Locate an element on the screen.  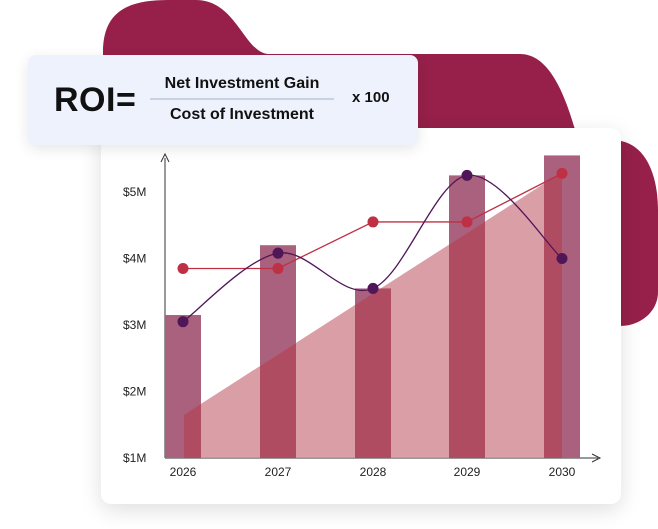
x-axis-arrow is located at coordinates (596, 458).